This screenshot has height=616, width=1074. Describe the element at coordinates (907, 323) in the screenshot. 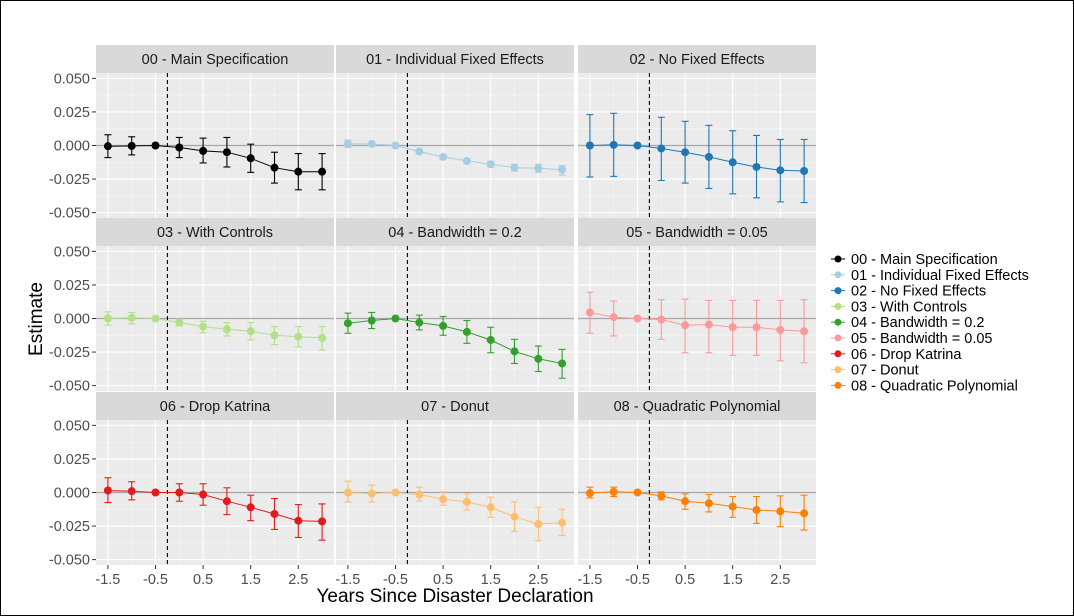

I see `legend-item: 04 - Bandwidth = 0.2` at that location.